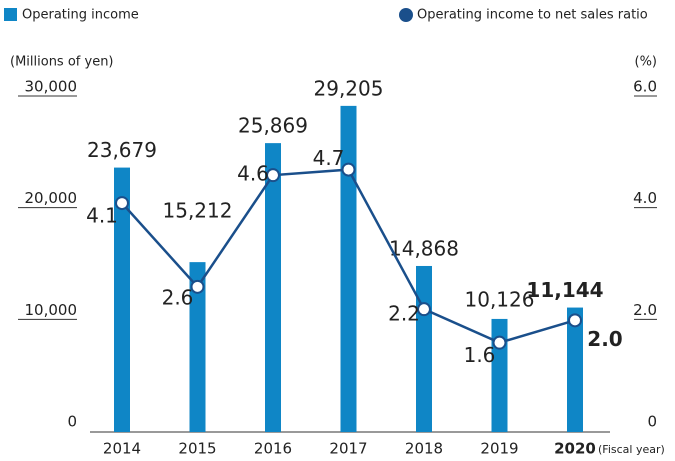 The height and width of the screenshot is (461, 675). What do you see at coordinates (51, 198) in the screenshot?
I see `y-tick-label: 20,000` at bounding box center [51, 198].